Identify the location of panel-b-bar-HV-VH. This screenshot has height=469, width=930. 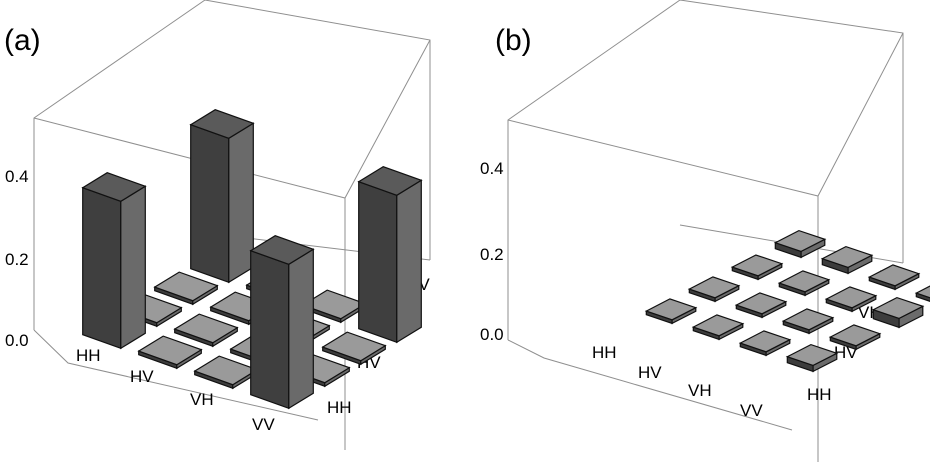
(804, 283).